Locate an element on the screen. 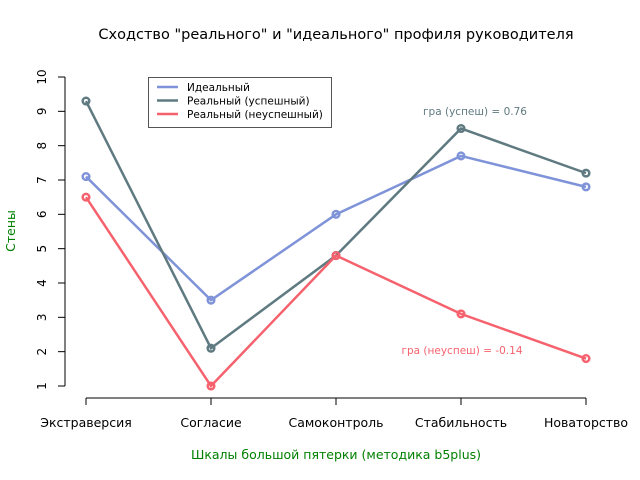 Image resolution: width=640 pixels, height=480 pixels. y-tick-label: 8 is located at coordinates (42, 146).